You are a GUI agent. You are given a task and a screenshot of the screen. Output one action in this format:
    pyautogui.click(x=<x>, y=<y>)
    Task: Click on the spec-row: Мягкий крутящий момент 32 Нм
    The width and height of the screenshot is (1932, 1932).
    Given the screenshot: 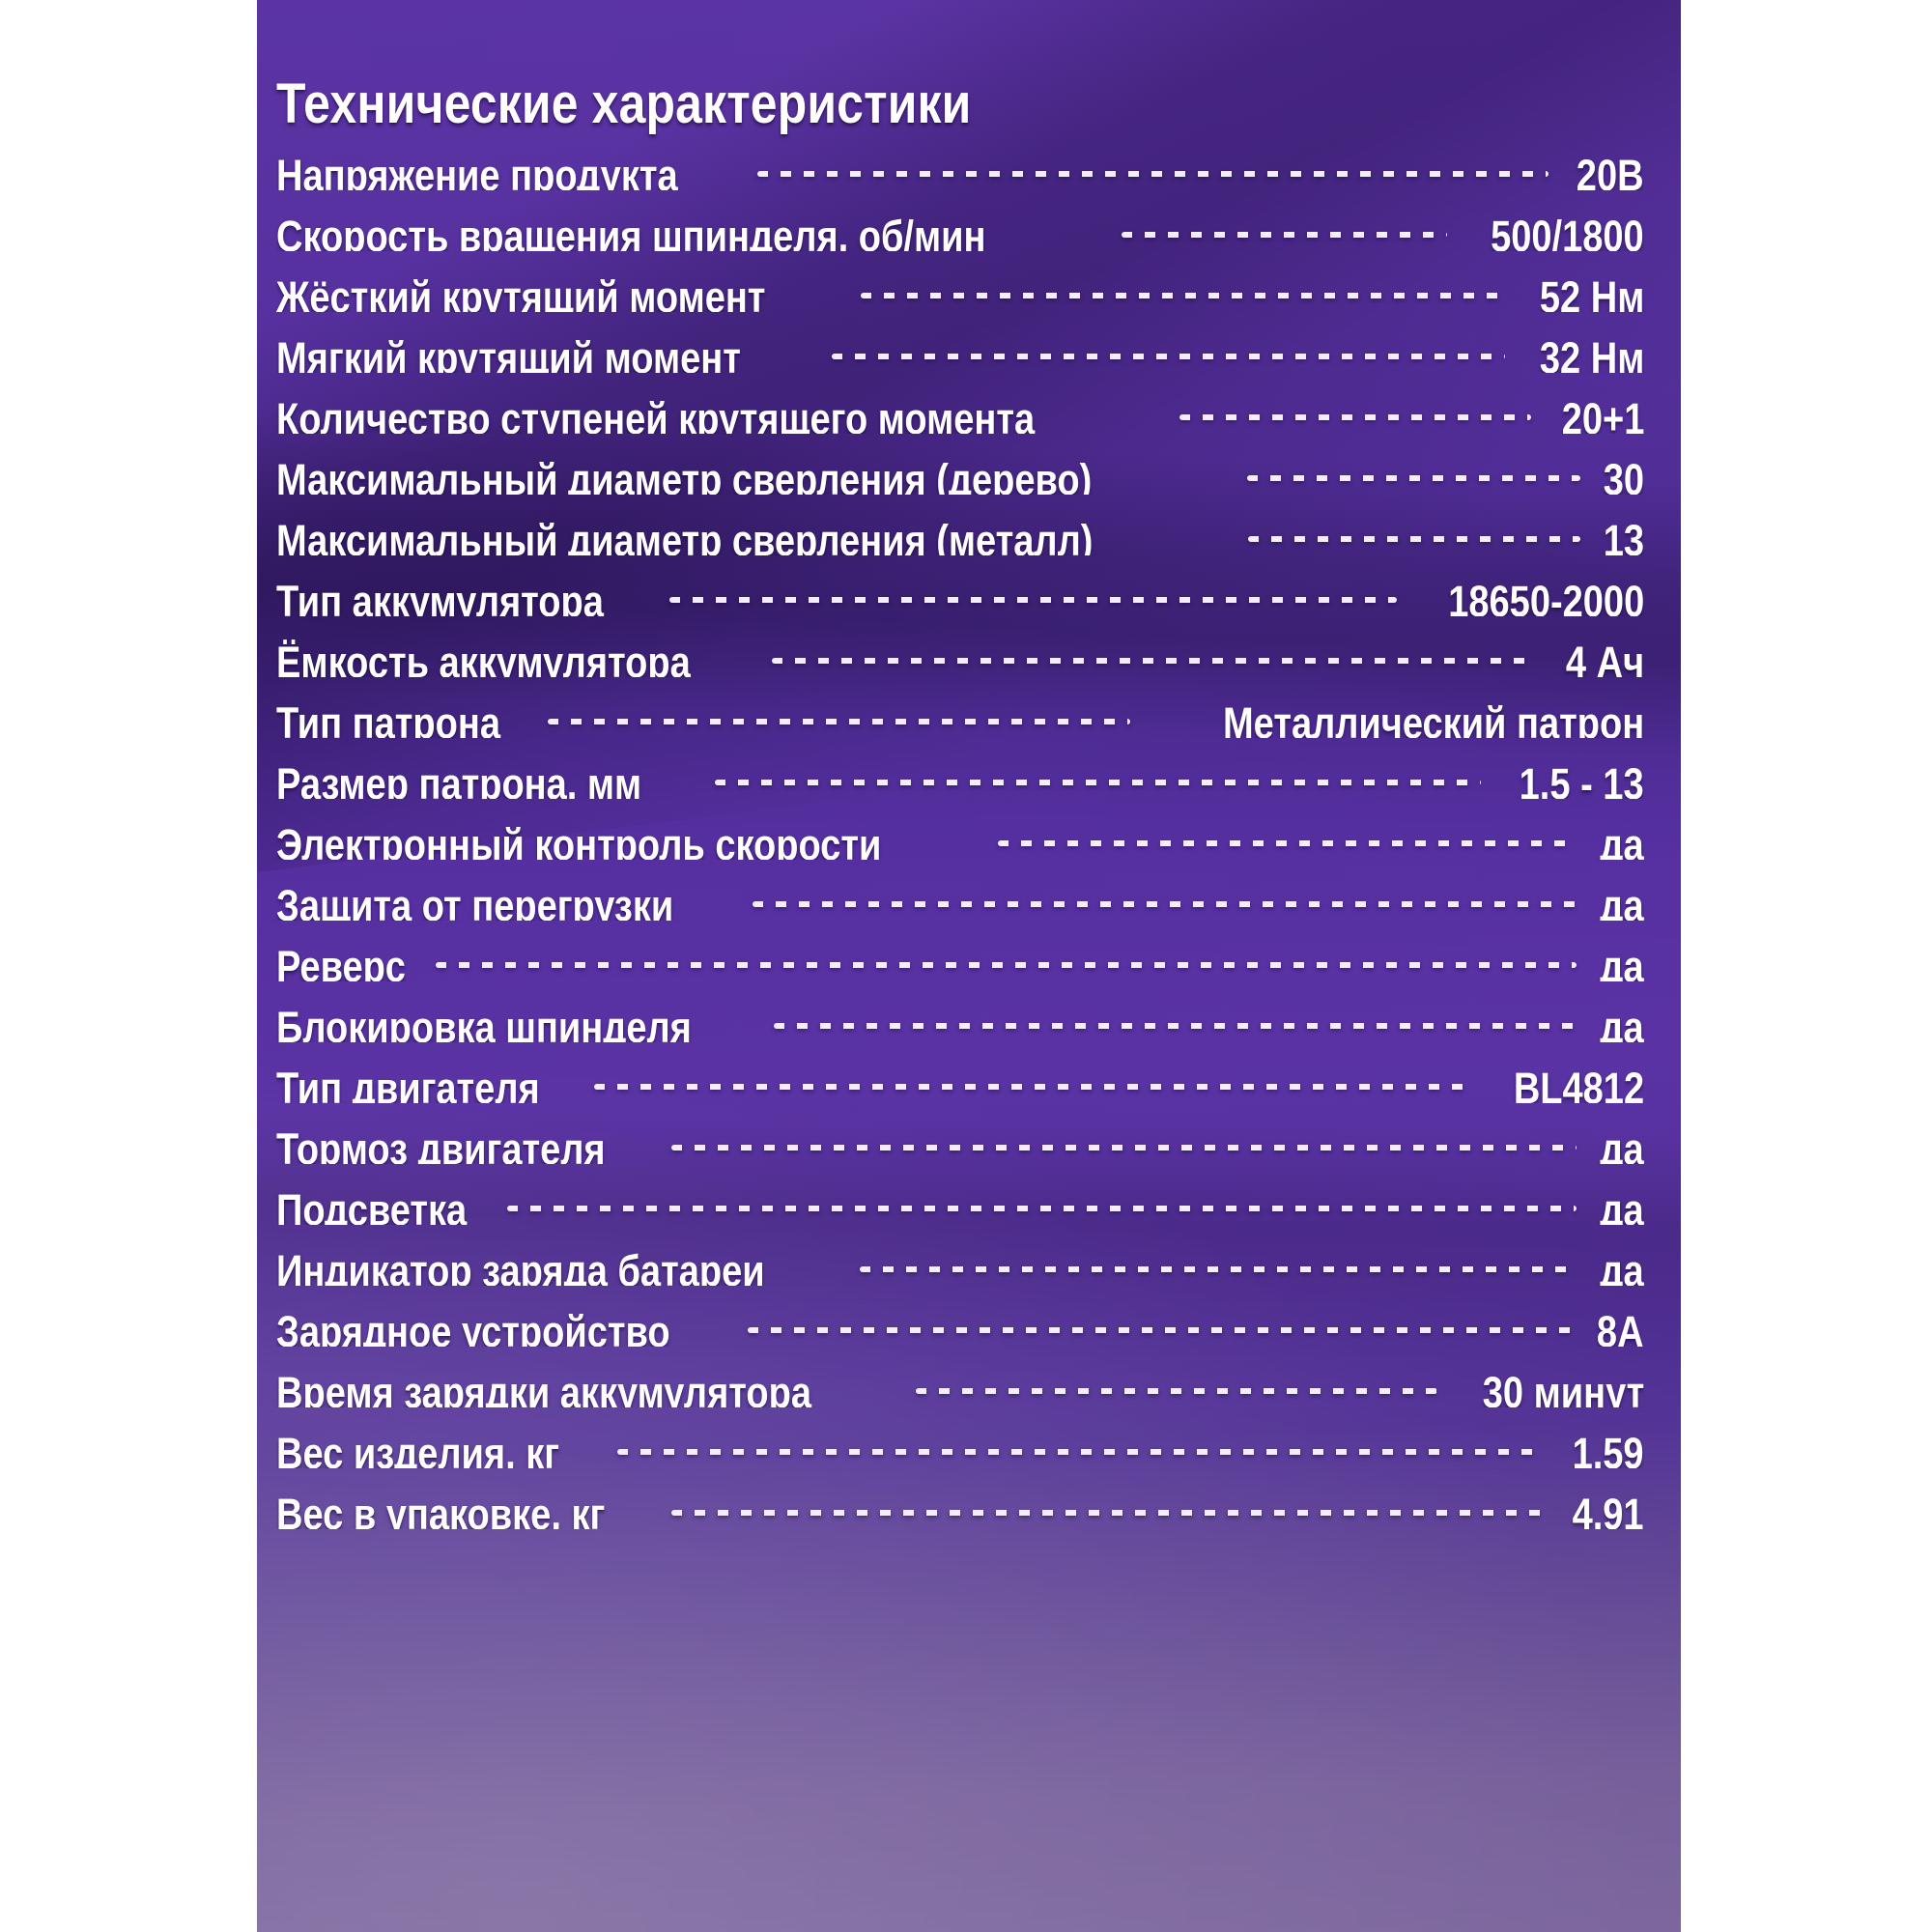 What is the action you would take?
    pyautogui.click(x=960, y=342)
    